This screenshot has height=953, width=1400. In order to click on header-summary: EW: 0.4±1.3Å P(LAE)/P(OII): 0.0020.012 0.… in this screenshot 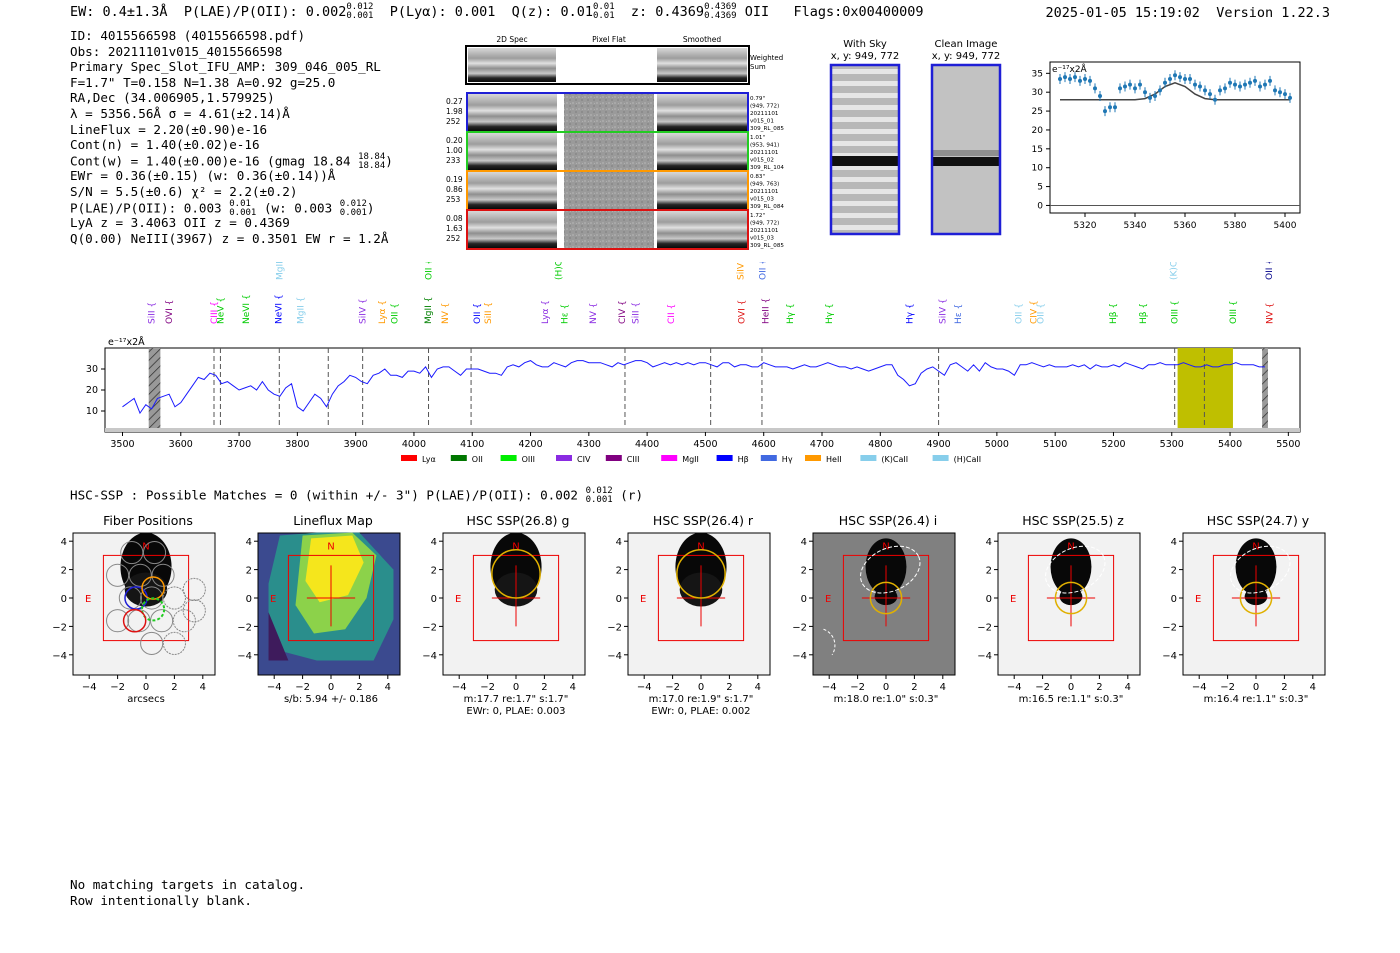, I will do `click(497, 12)`.